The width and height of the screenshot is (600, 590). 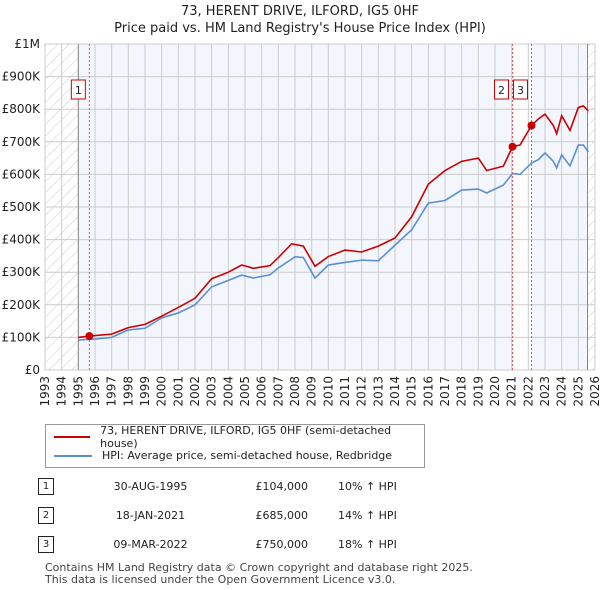 What do you see at coordinates (22, 174) in the screenshot?
I see `y-tick-label: £600K` at bounding box center [22, 174].